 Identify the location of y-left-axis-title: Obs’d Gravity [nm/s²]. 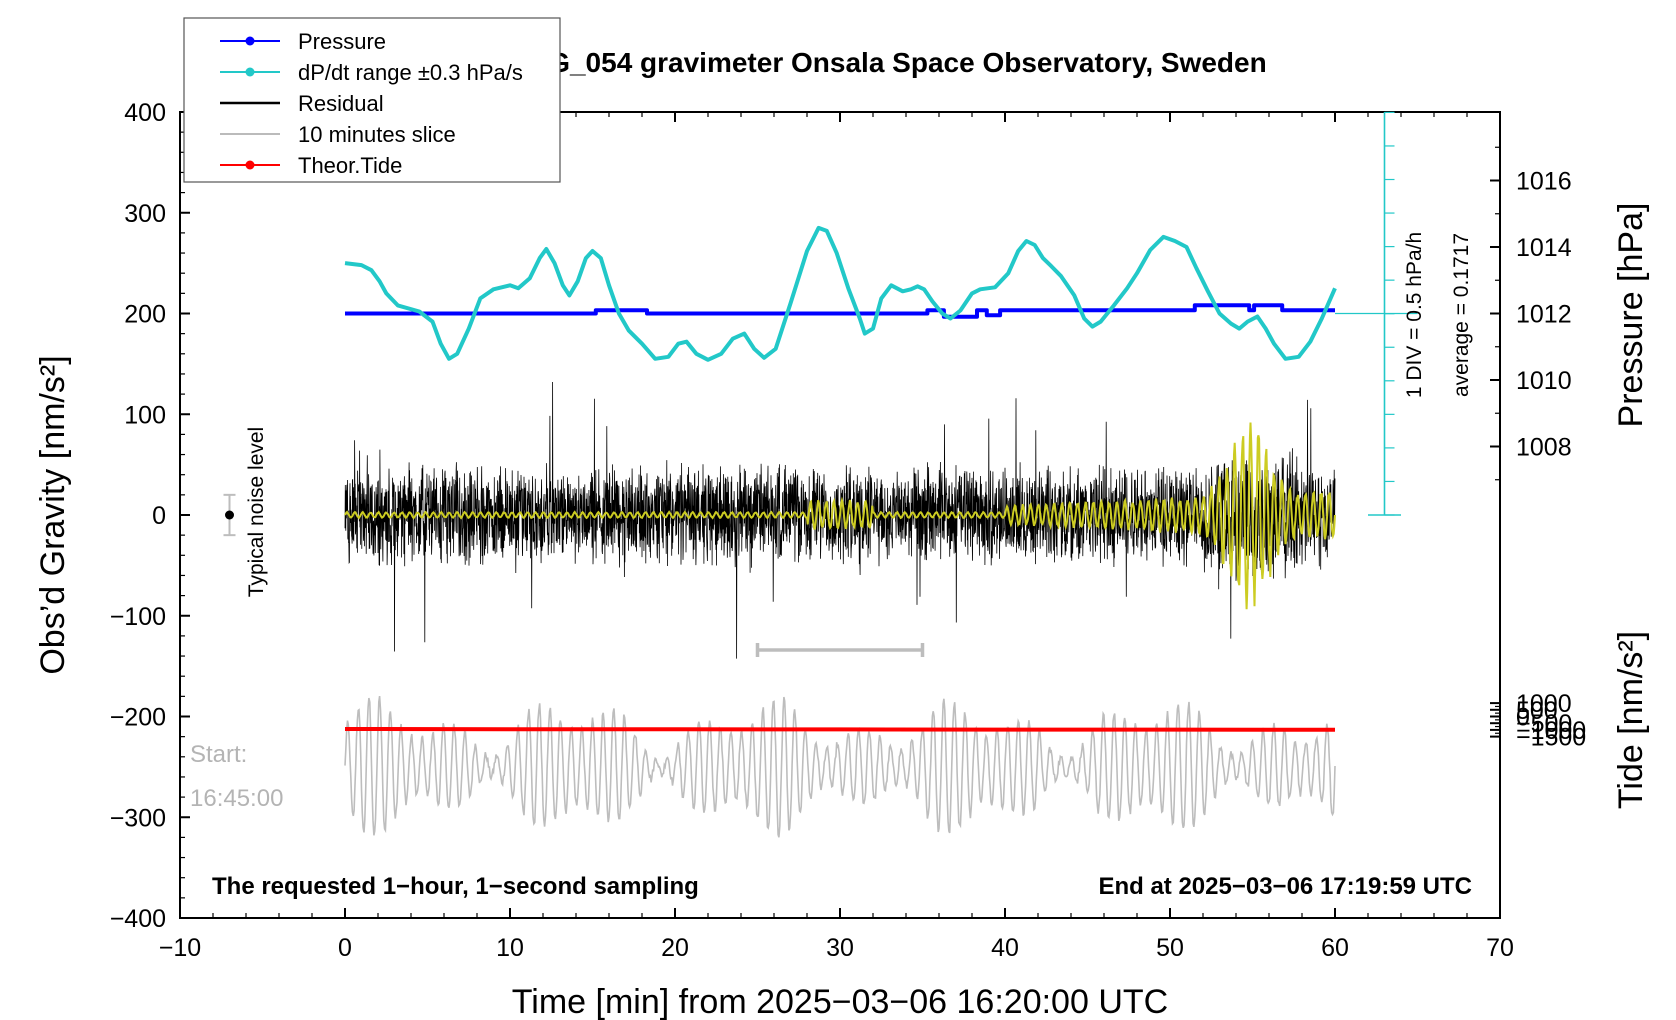
(53, 514).